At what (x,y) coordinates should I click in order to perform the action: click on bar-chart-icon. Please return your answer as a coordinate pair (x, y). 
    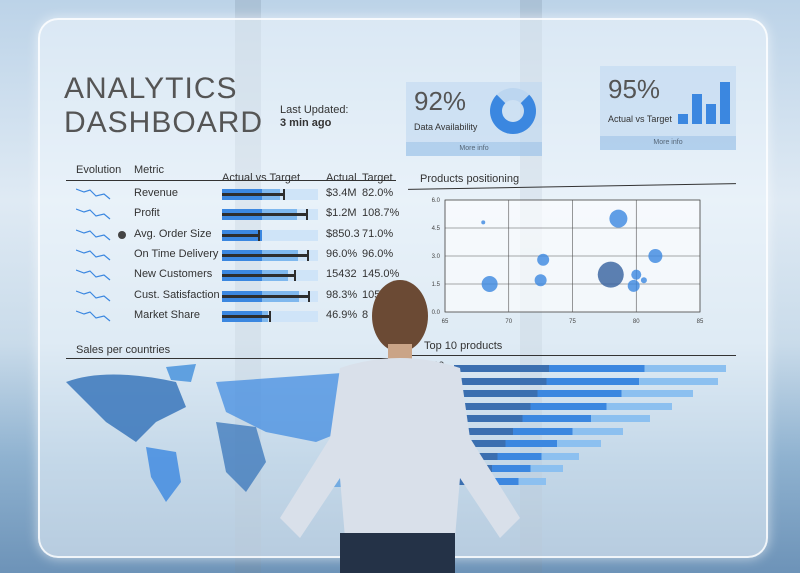
    Looking at the image, I should click on (704, 102).